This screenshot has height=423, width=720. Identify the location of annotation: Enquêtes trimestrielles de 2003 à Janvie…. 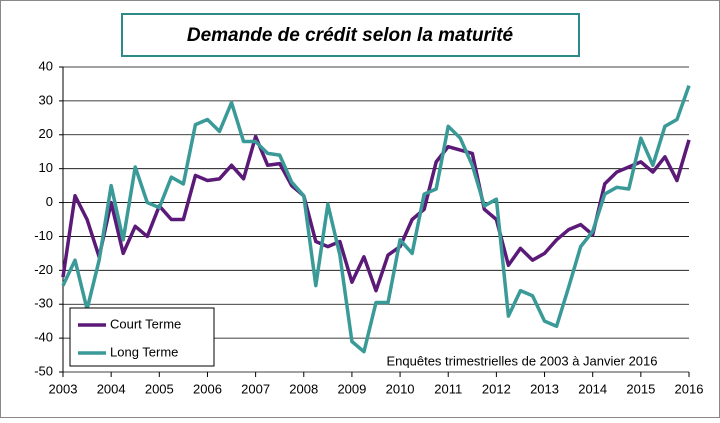
(522, 360).